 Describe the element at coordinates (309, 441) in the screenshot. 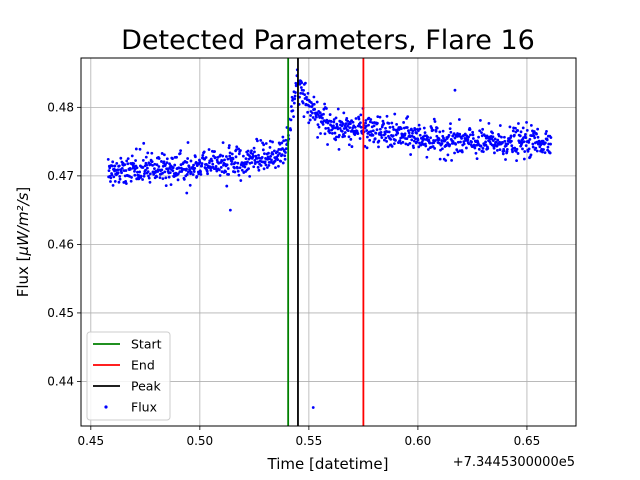

I see `x-tick-label: 0.55` at that location.